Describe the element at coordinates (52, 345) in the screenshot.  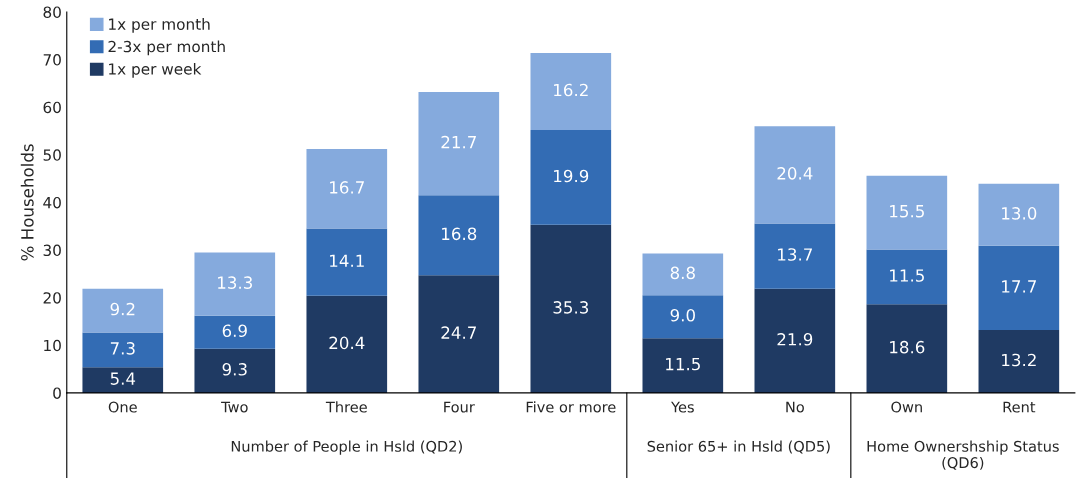
I see `y-tick-label: 10` at that location.